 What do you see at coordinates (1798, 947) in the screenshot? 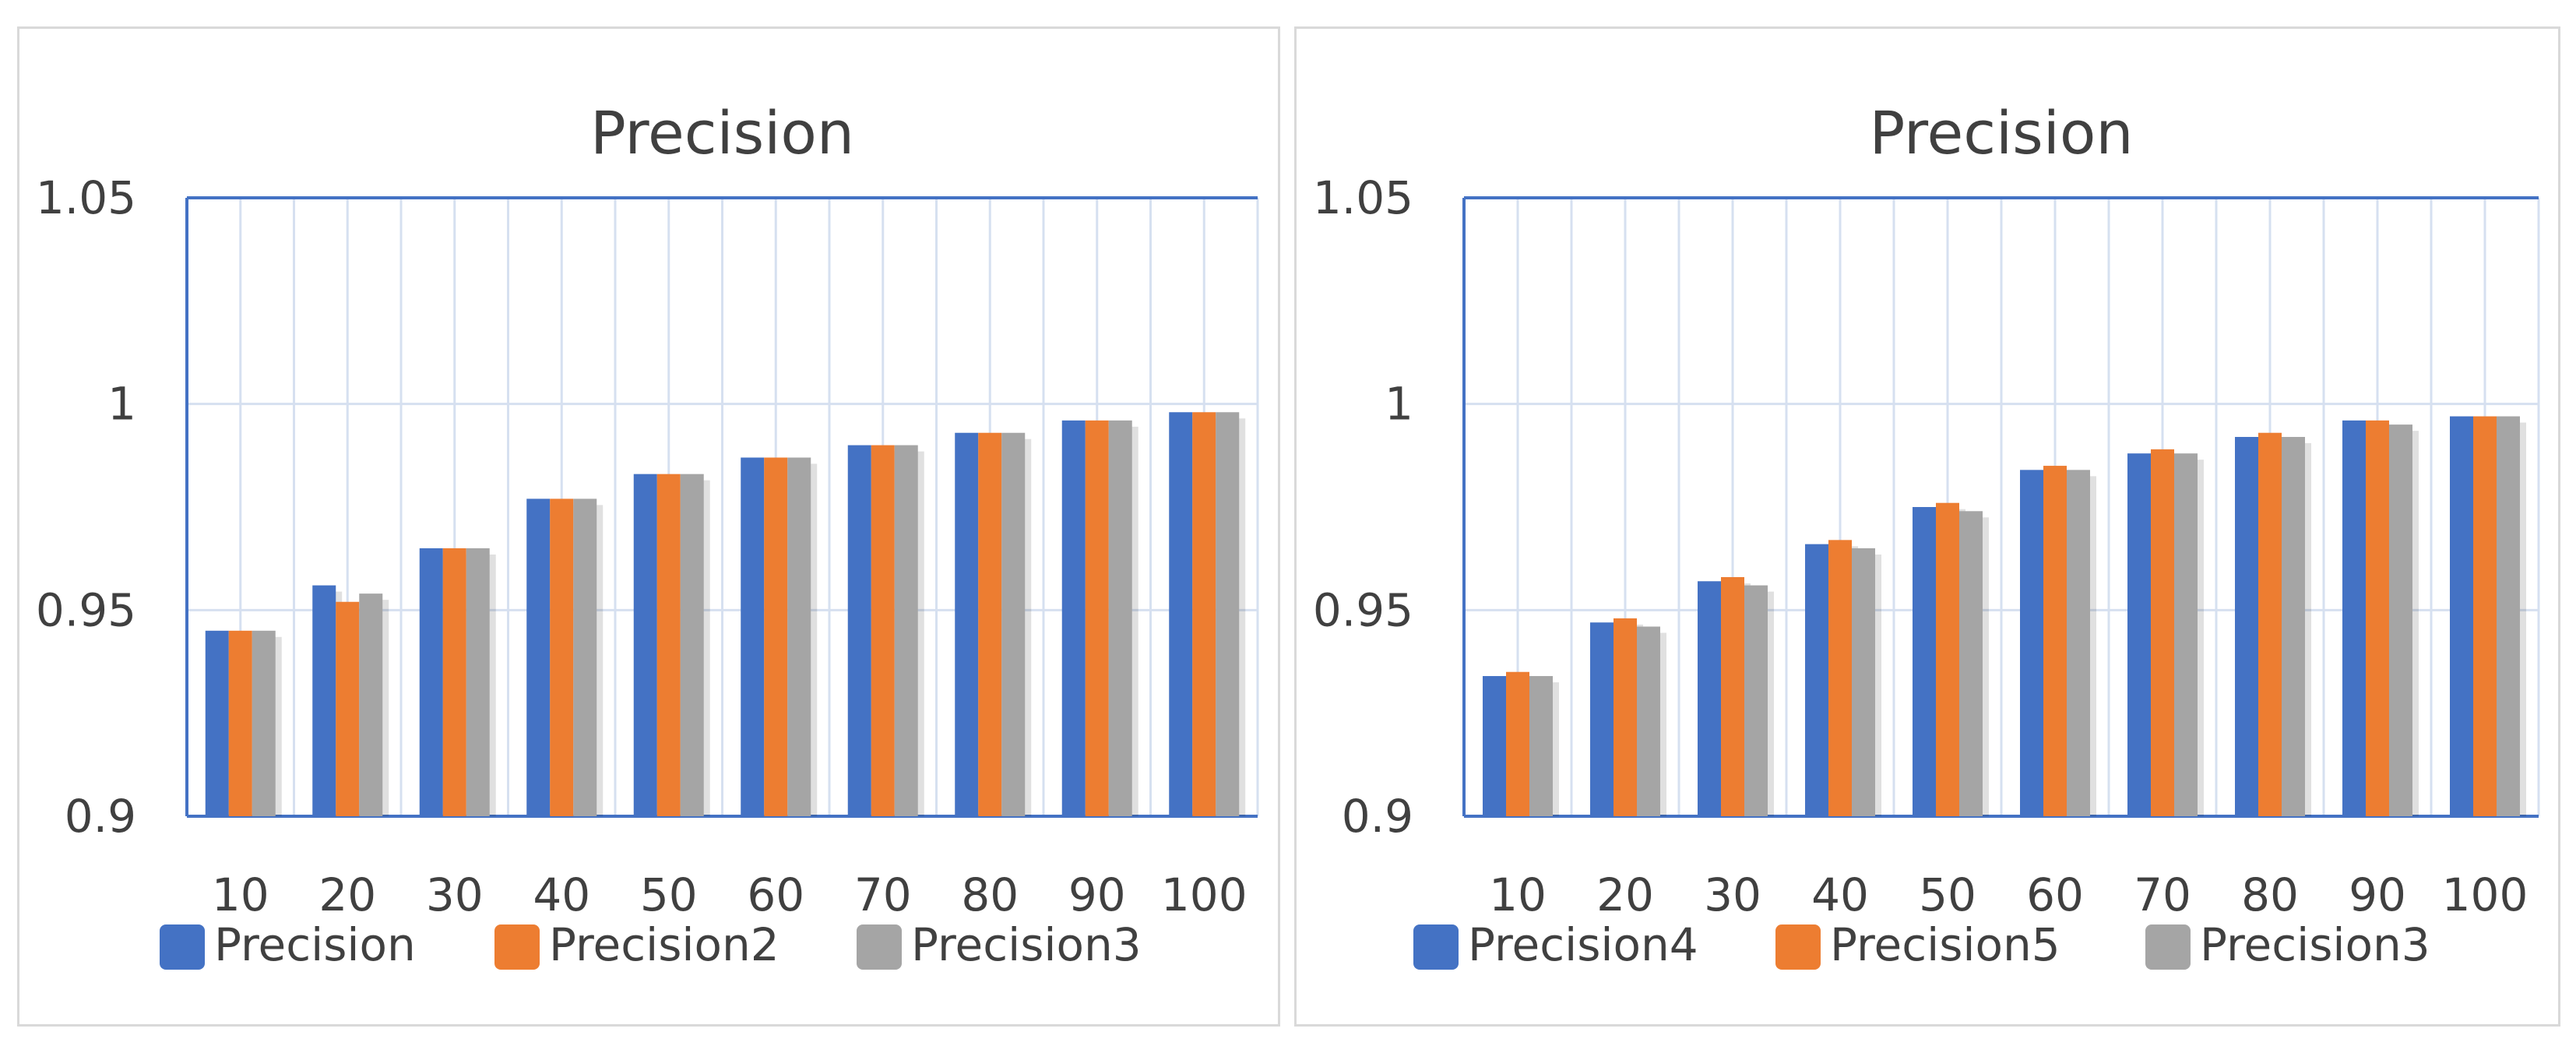
I see `legend-swatch-precision5` at bounding box center [1798, 947].